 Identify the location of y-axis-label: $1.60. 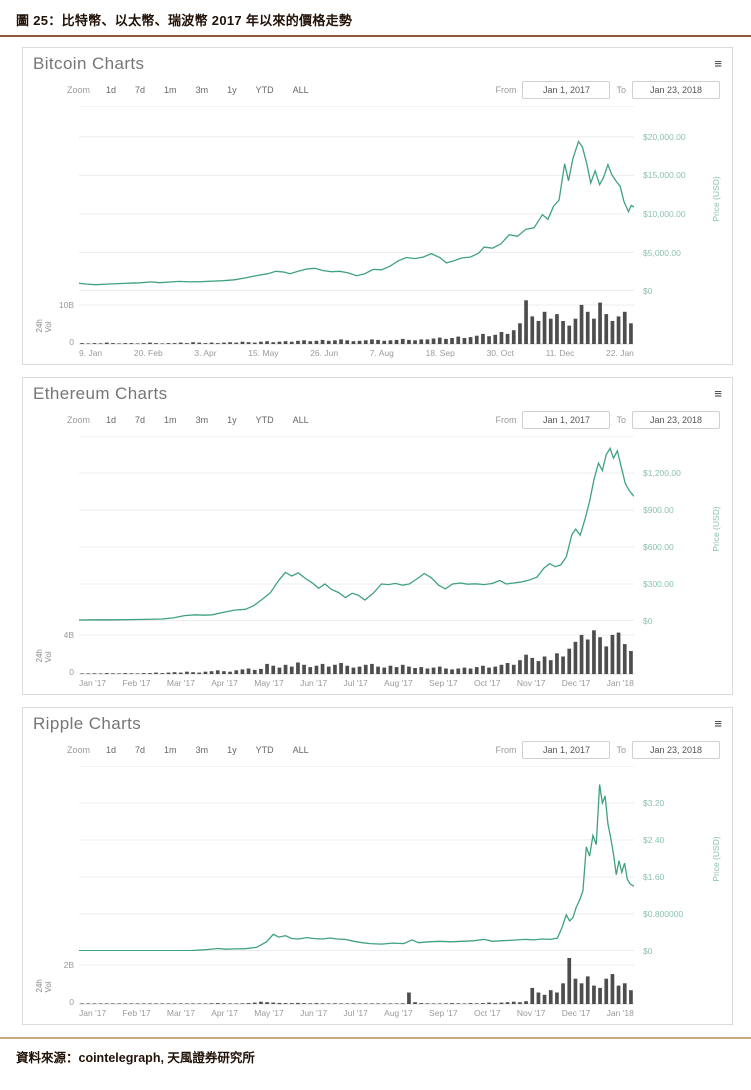
(654, 877).